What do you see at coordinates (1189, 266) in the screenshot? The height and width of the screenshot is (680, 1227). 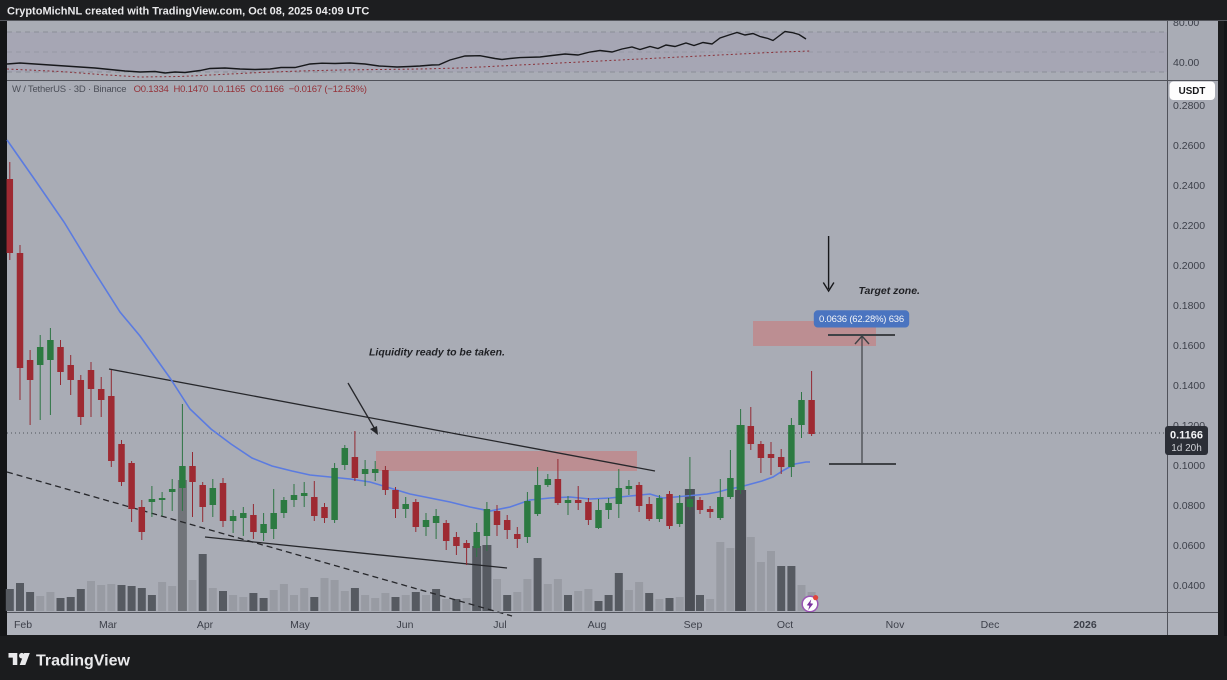 I see `svg-text: 0.2000` at bounding box center [1189, 266].